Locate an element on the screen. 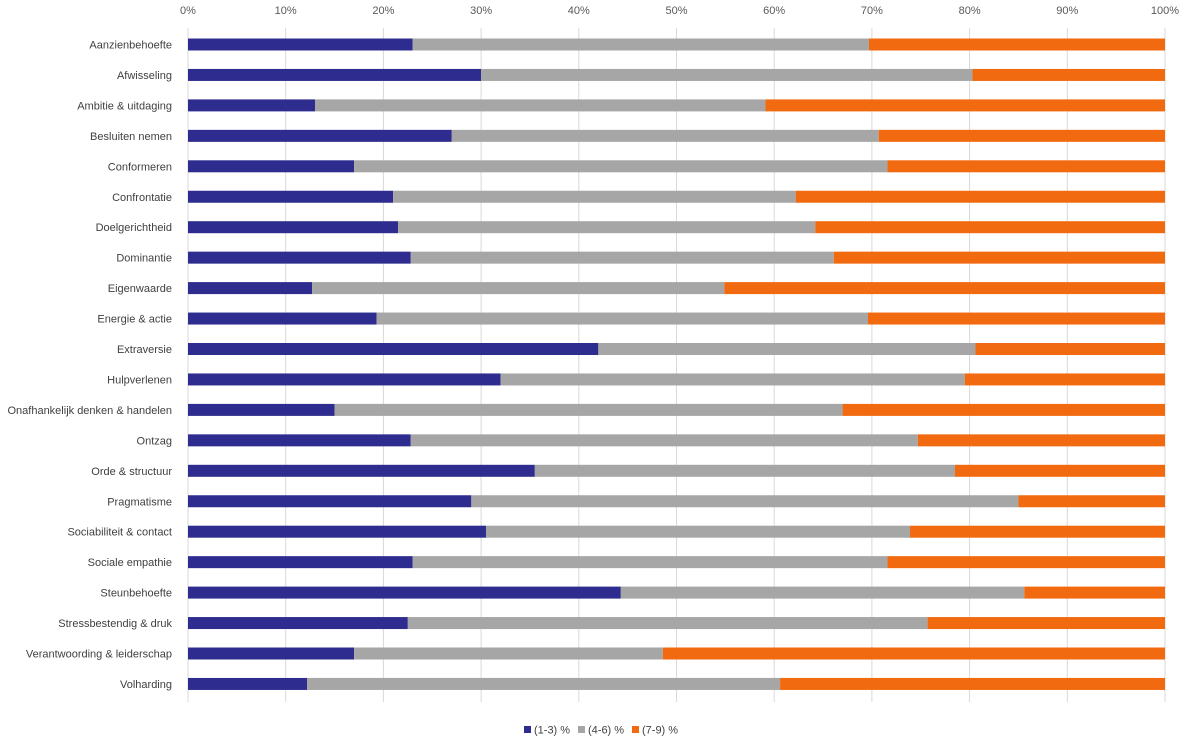 Image resolution: width=1195 pixels, height=743 pixels. legend-label: (4-6) % is located at coordinates (606, 731).